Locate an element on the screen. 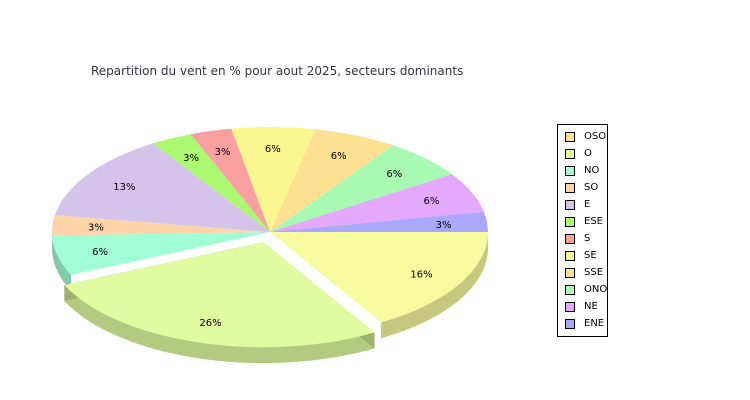 The height and width of the screenshot is (400, 750). slice-label-se: 6% is located at coordinates (273, 149).